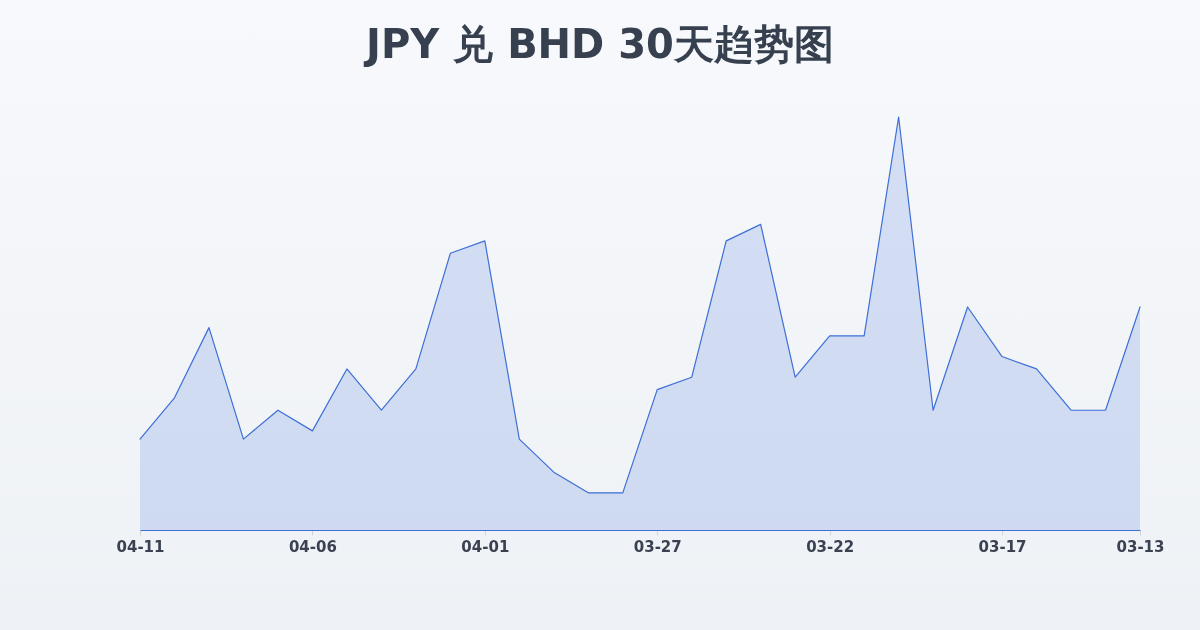  What do you see at coordinates (1140, 546) in the screenshot?
I see `x-tick-label: 03-13` at bounding box center [1140, 546].